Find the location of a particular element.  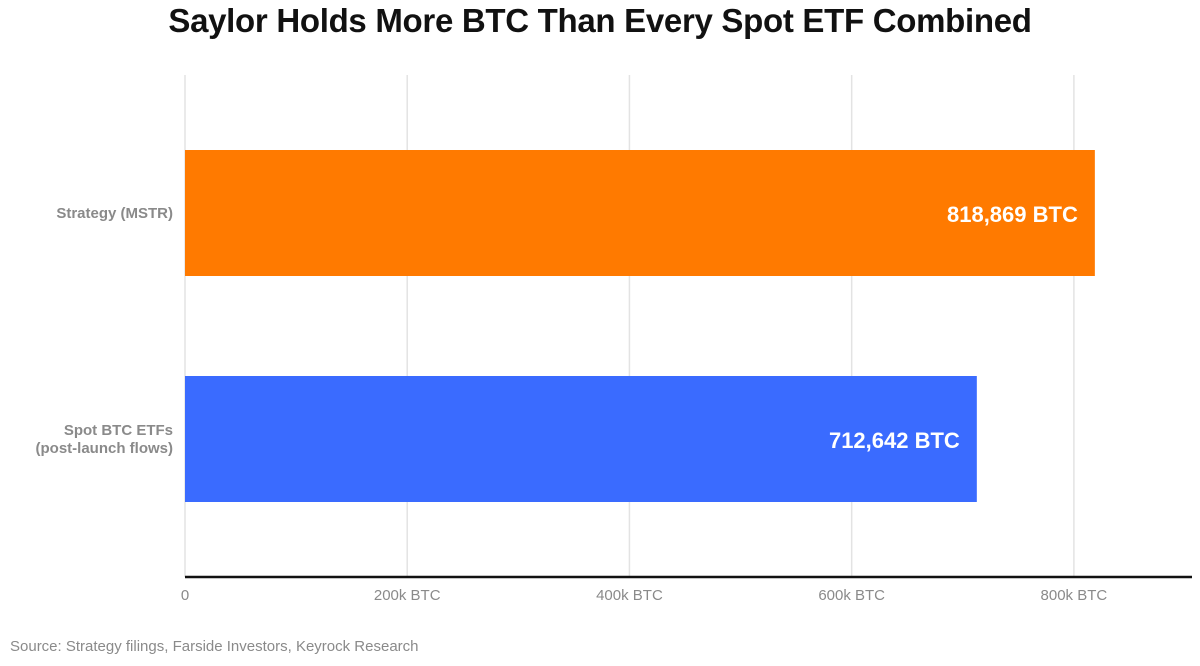

x-tick-label-3: 600k BTC is located at coordinates (851, 595).